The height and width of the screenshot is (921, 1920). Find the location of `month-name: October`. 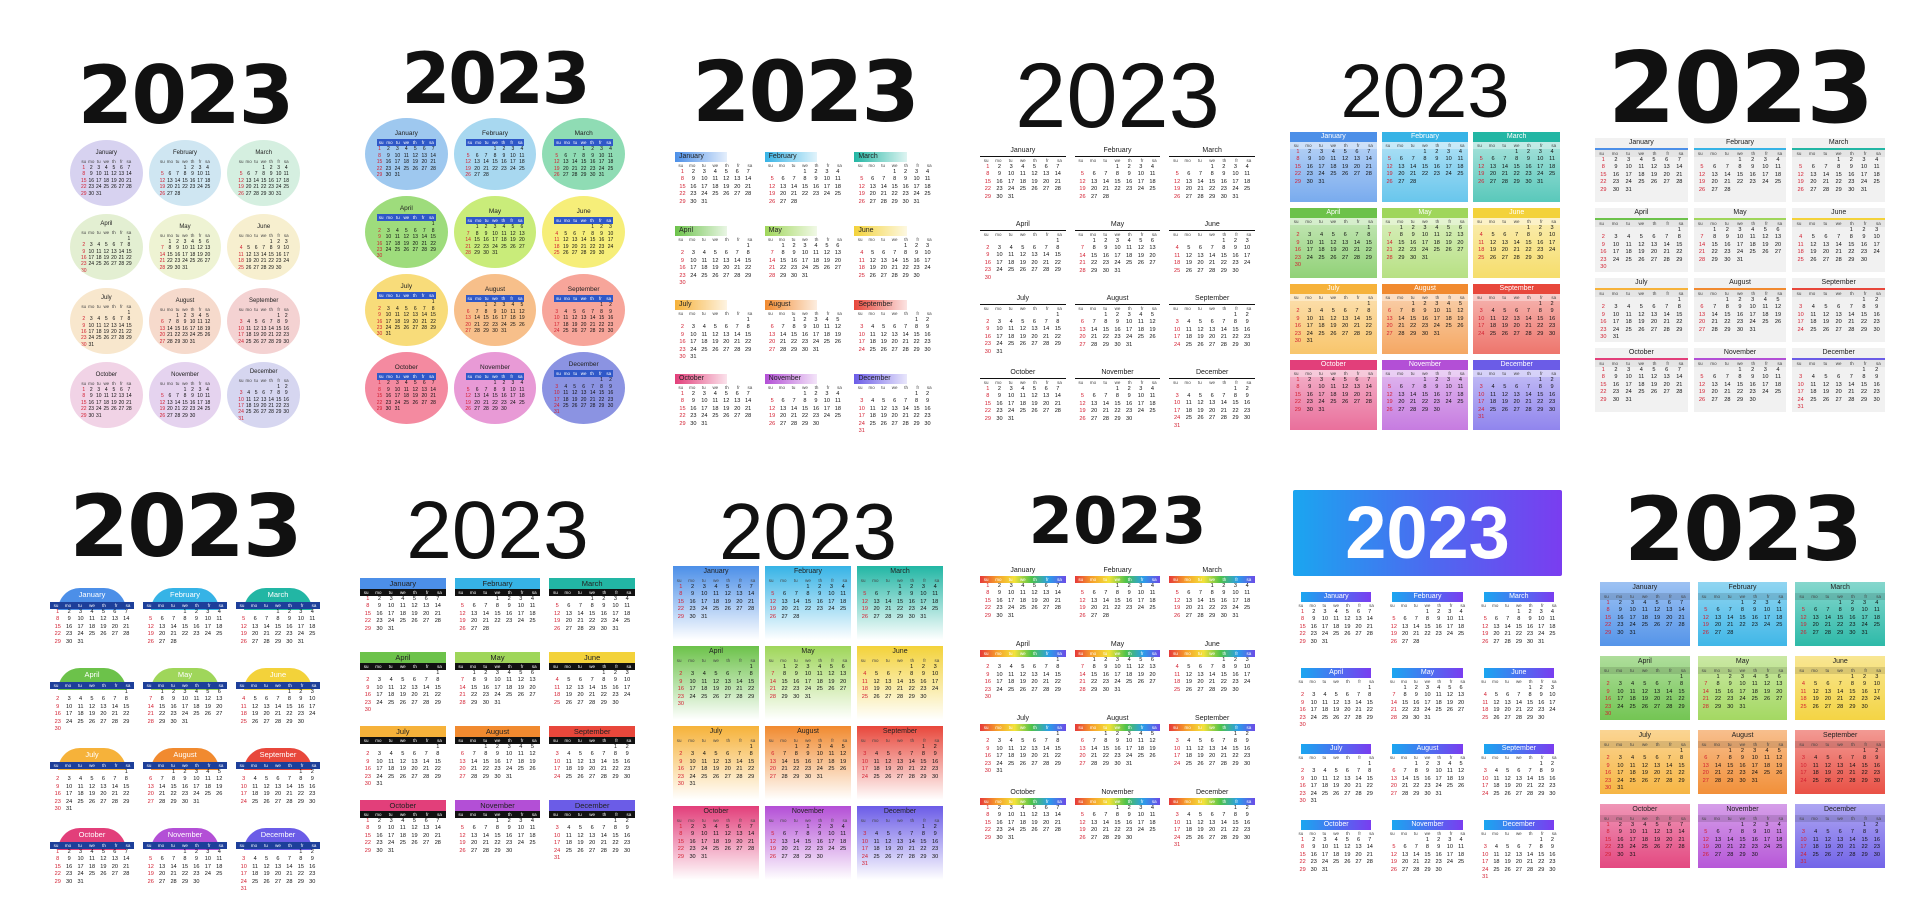

month-name: October is located at coordinates (1333, 365).